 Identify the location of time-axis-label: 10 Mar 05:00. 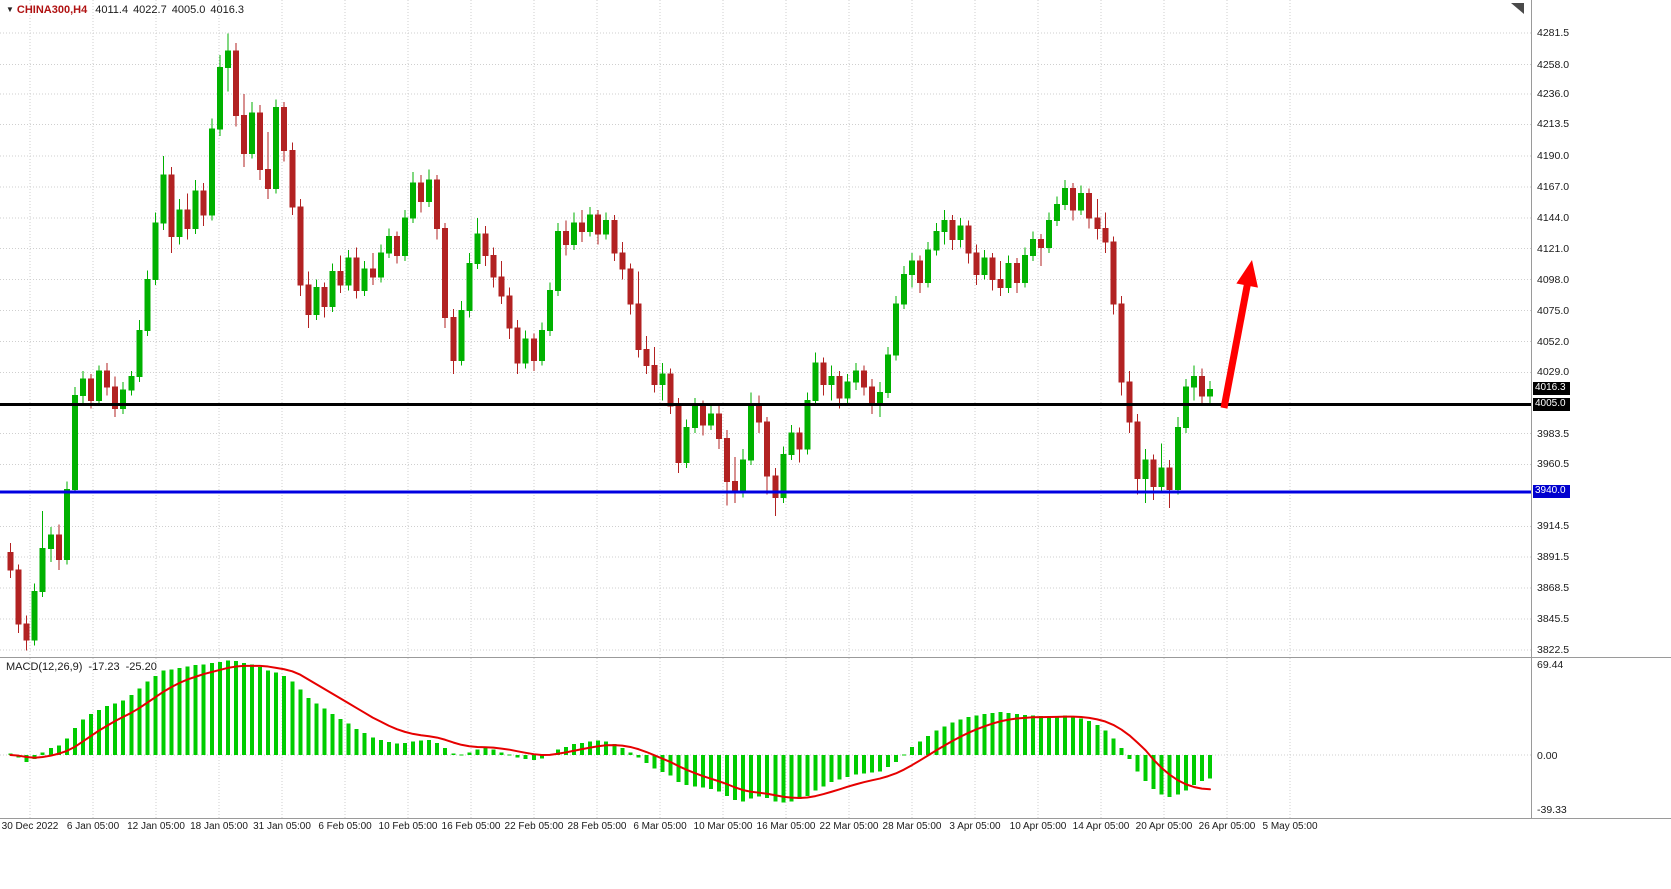
(723, 826).